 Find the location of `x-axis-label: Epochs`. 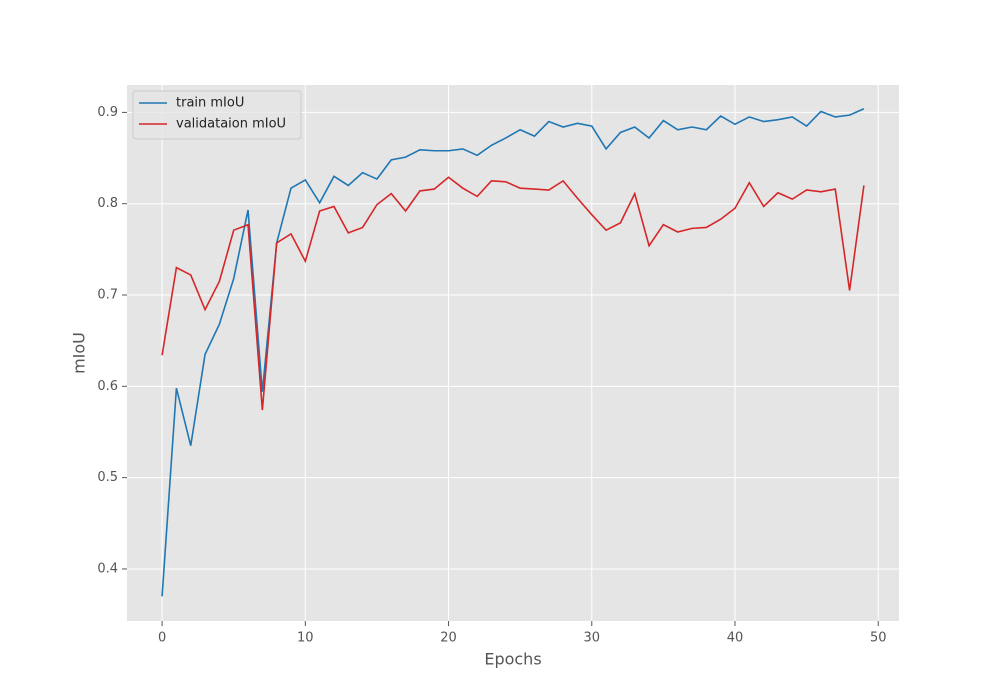

x-axis-label: Epochs is located at coordinates (512, 659).